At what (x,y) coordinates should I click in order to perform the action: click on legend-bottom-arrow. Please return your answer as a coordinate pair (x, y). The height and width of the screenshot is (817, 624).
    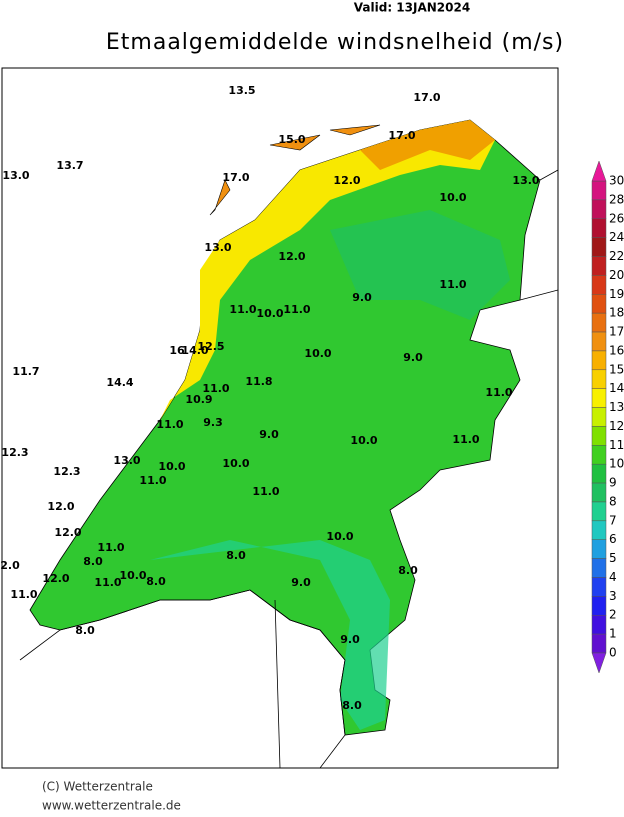
    Looking at the image, I should click on (599, 663).